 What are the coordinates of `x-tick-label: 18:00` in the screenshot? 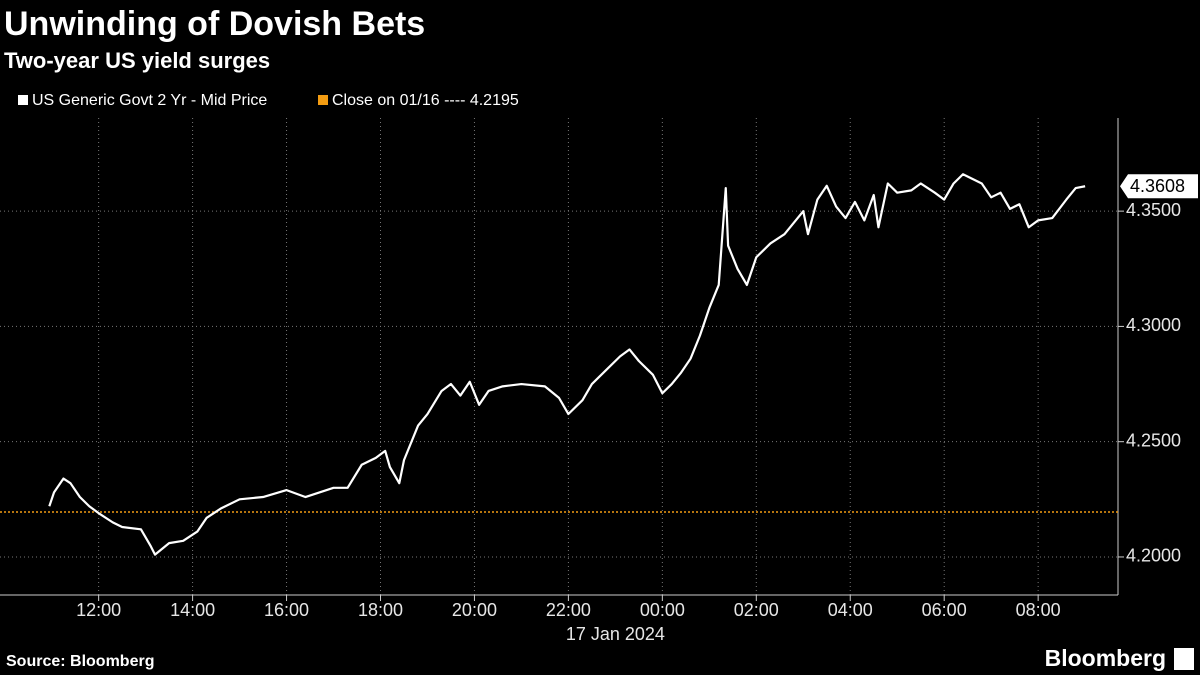 It's located at (380, 610).